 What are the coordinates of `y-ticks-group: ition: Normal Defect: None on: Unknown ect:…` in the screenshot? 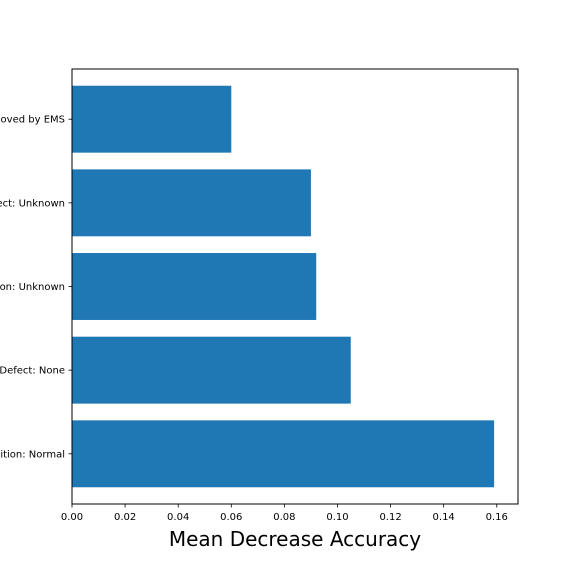 It's located at (36, 287).